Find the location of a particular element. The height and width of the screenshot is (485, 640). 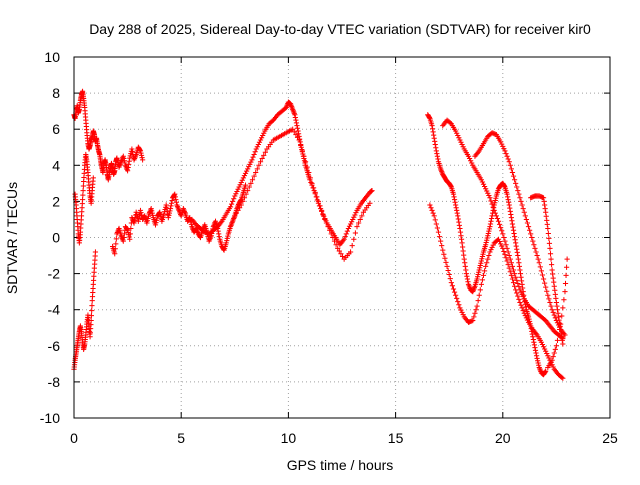

x-tick-label: 15 is located at coordinates (396, 438).